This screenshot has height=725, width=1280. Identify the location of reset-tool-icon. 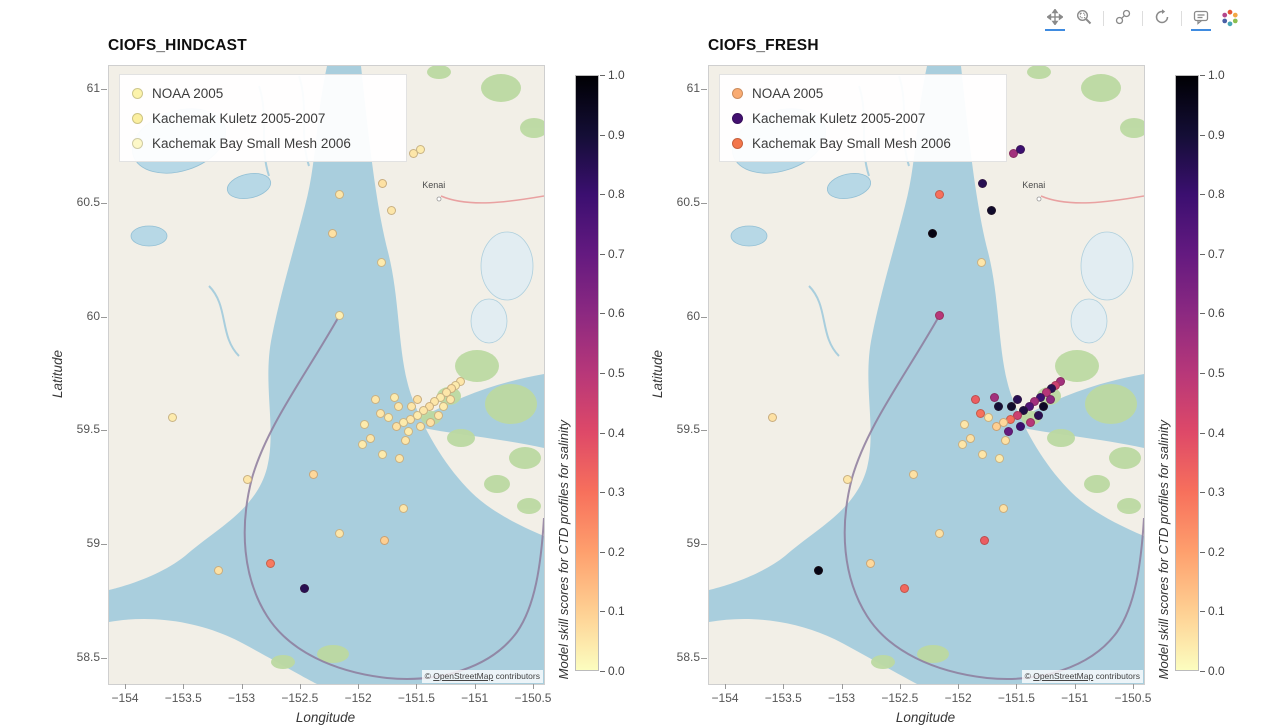
(1162, 18).